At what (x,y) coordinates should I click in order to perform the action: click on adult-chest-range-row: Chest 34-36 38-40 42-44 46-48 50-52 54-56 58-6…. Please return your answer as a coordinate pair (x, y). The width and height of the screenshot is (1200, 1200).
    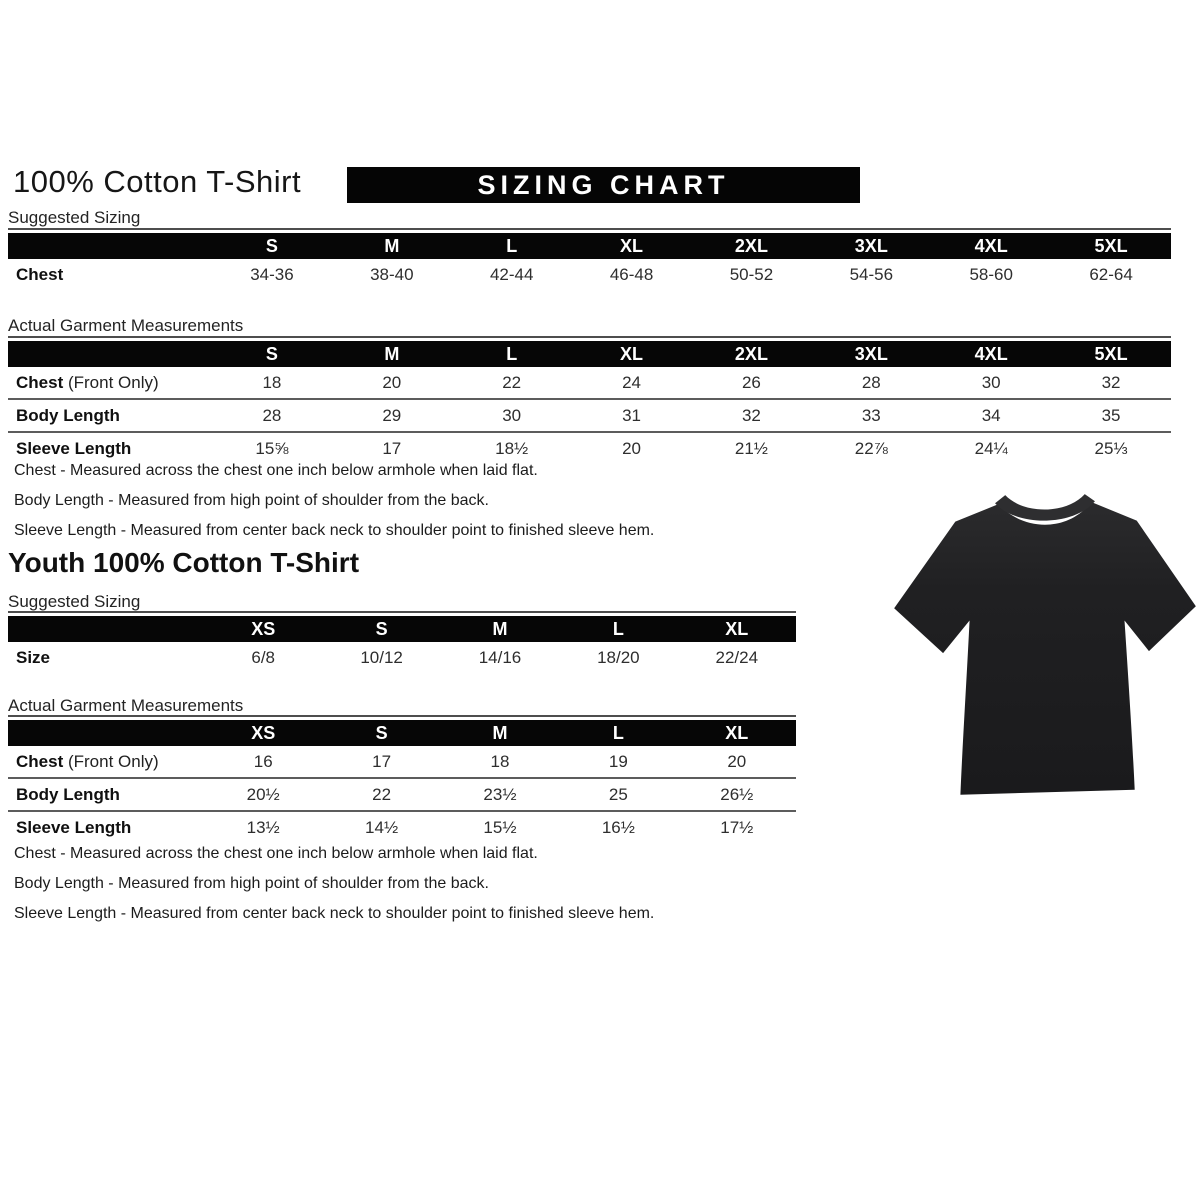
    Looking at the image, I should click on (589, 274).